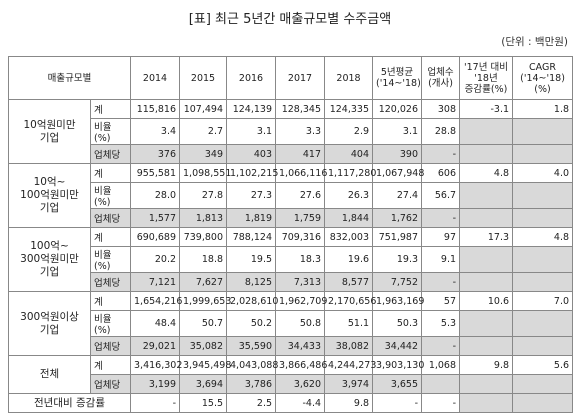  What do you see at coordinates (398, 301) in the screenshot?
I see `cell: 1,963,169` at bounding box center [398, 301].